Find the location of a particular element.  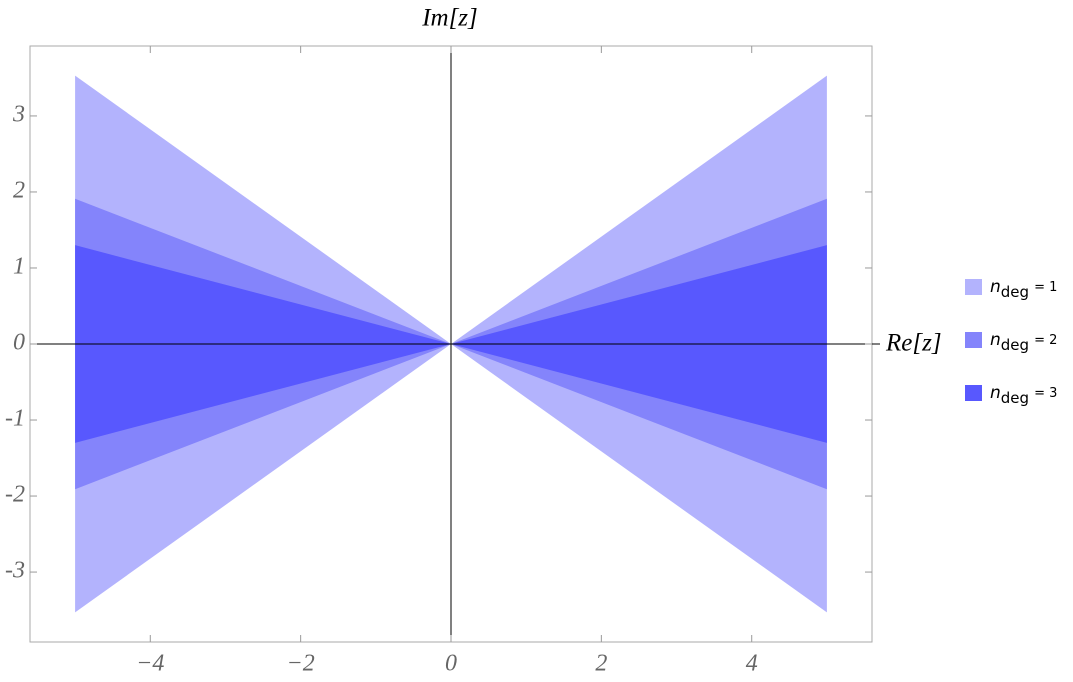

x-tick-label: −4 is located at coordinates (150, 664).